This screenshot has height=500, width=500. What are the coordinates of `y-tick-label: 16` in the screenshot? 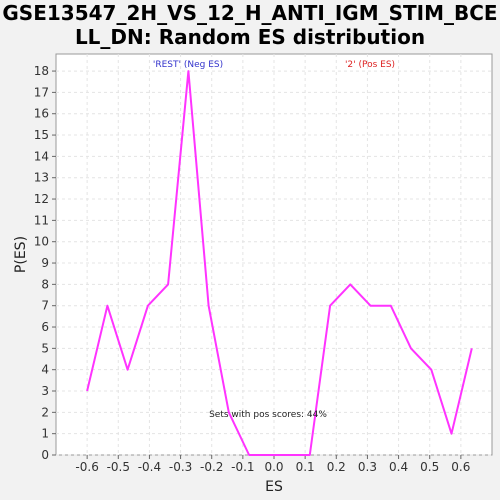 It's located at (41, 114).